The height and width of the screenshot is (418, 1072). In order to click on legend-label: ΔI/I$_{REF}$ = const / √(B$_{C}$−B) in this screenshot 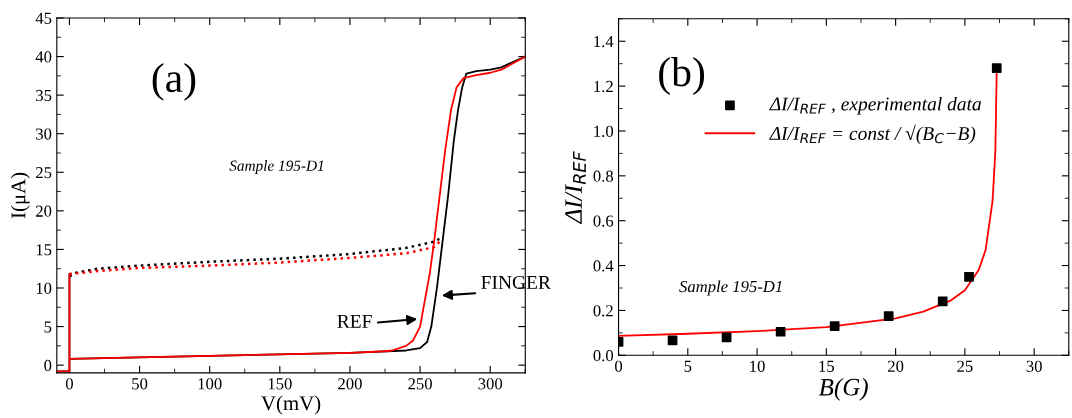, I will do `click(872, 134)`.